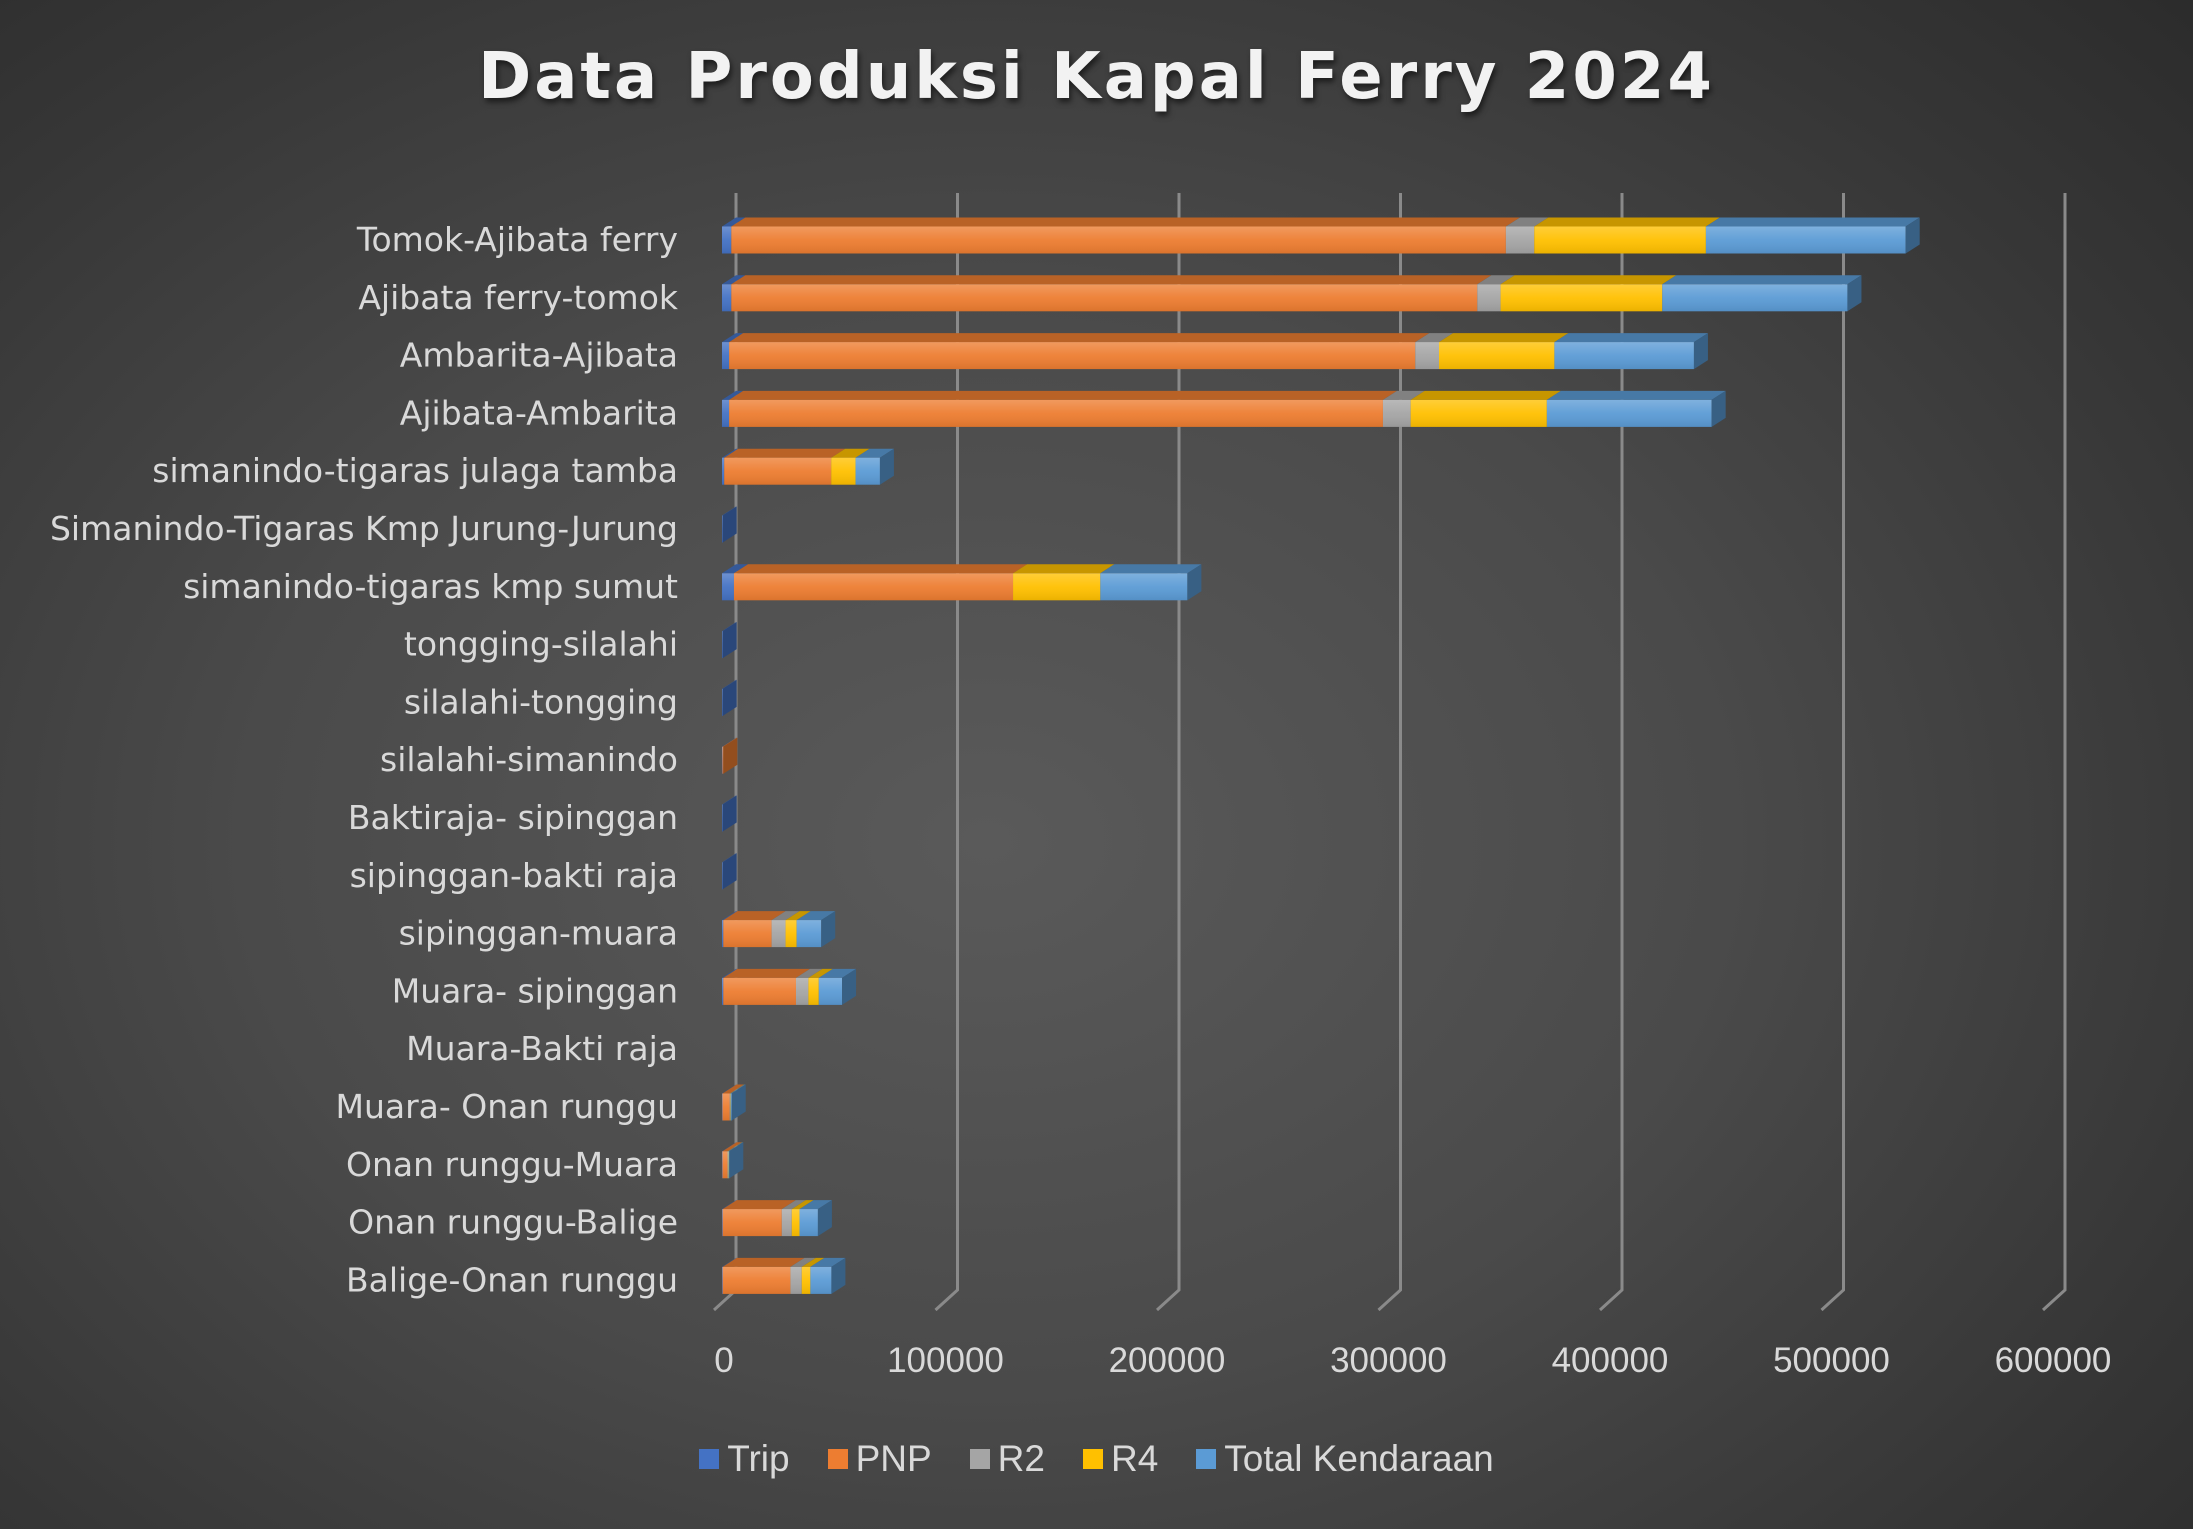 This screenshot has height=1529, width=2193. Describe the element at coordinates (364, 528) in the screenshot. I see `category-label: Simanindo-Tigaras Kmp Jurung-Jurung` at that location.